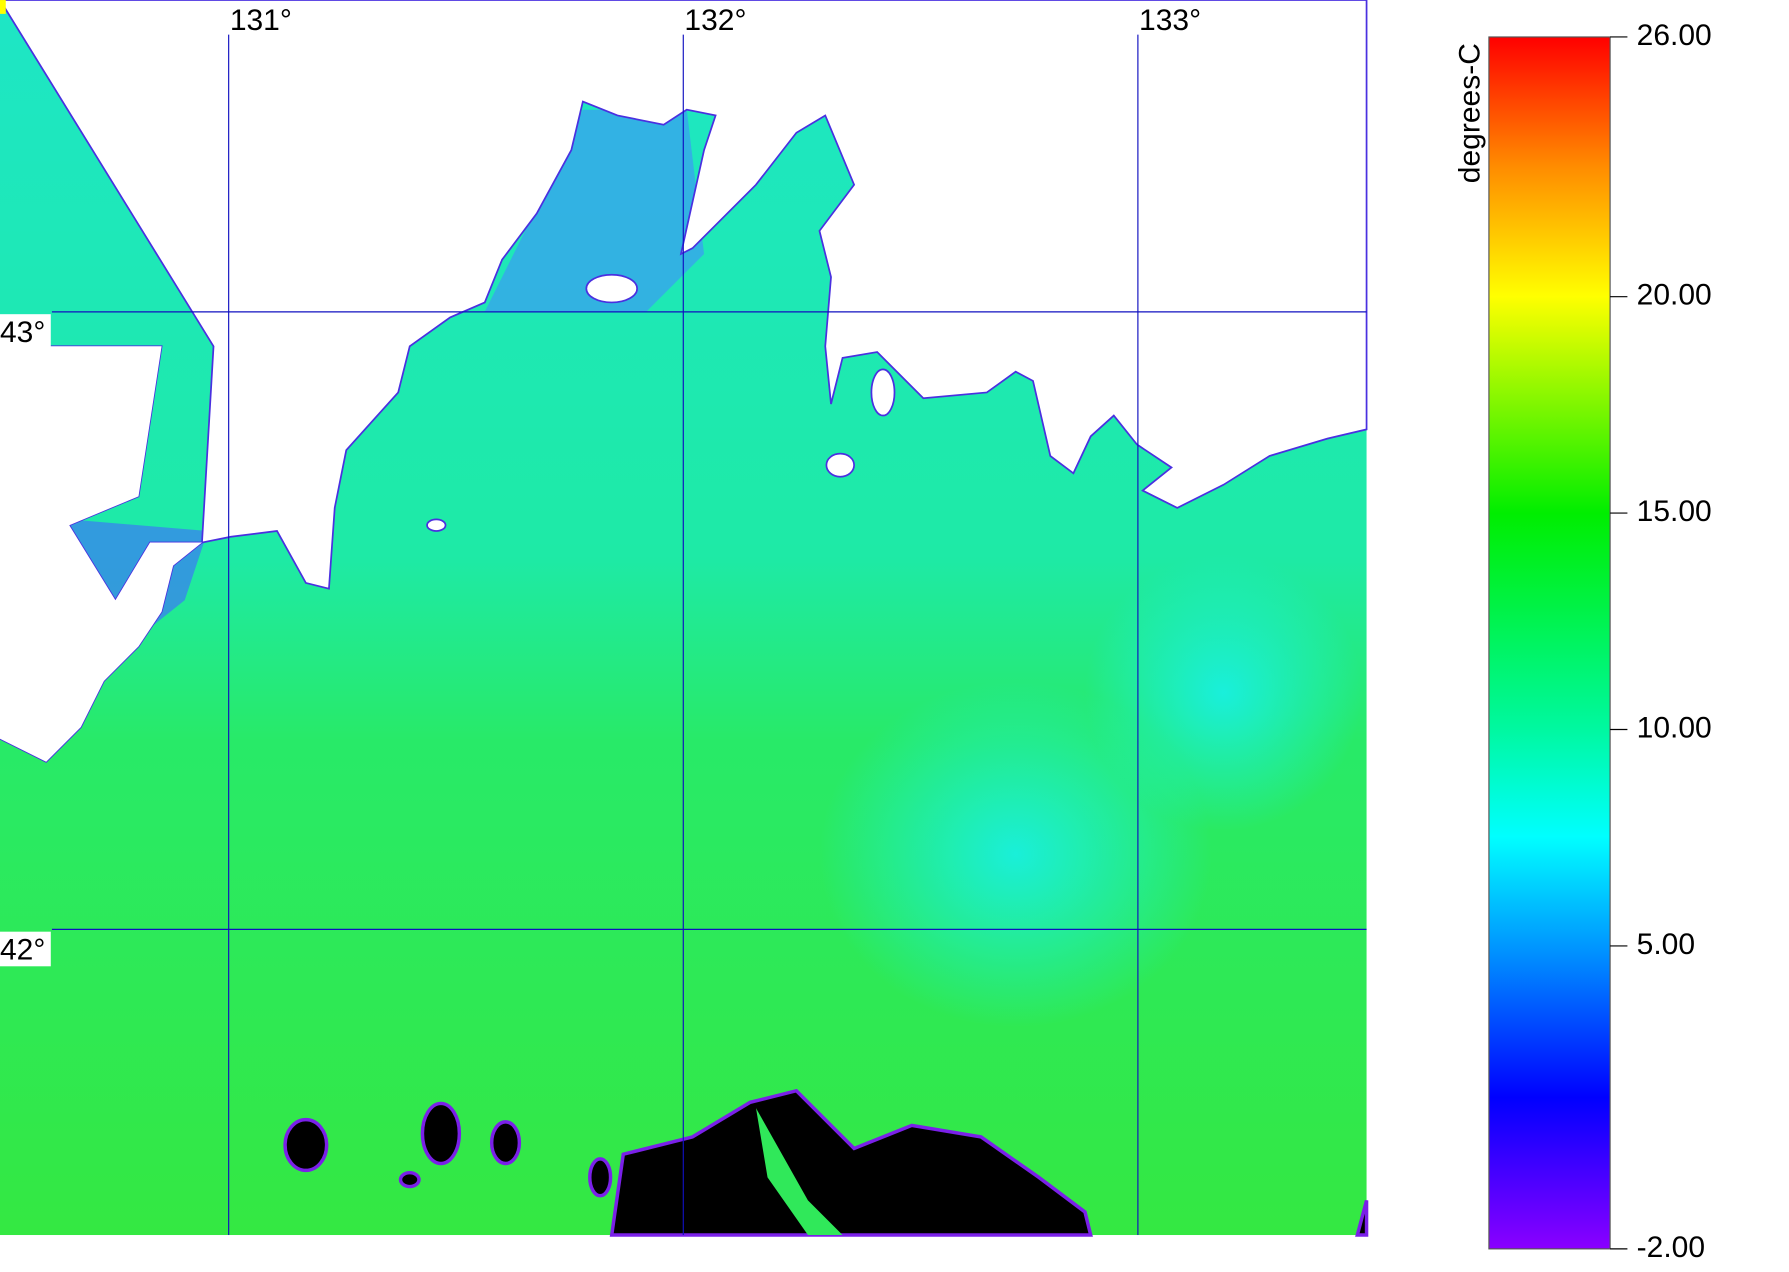 The height and width of the screenshot is (1272, 1789). Describe the element at coordinates (1674, 35) in the screenshot. I see `colorbar-tick-label: 26.00` at that location.